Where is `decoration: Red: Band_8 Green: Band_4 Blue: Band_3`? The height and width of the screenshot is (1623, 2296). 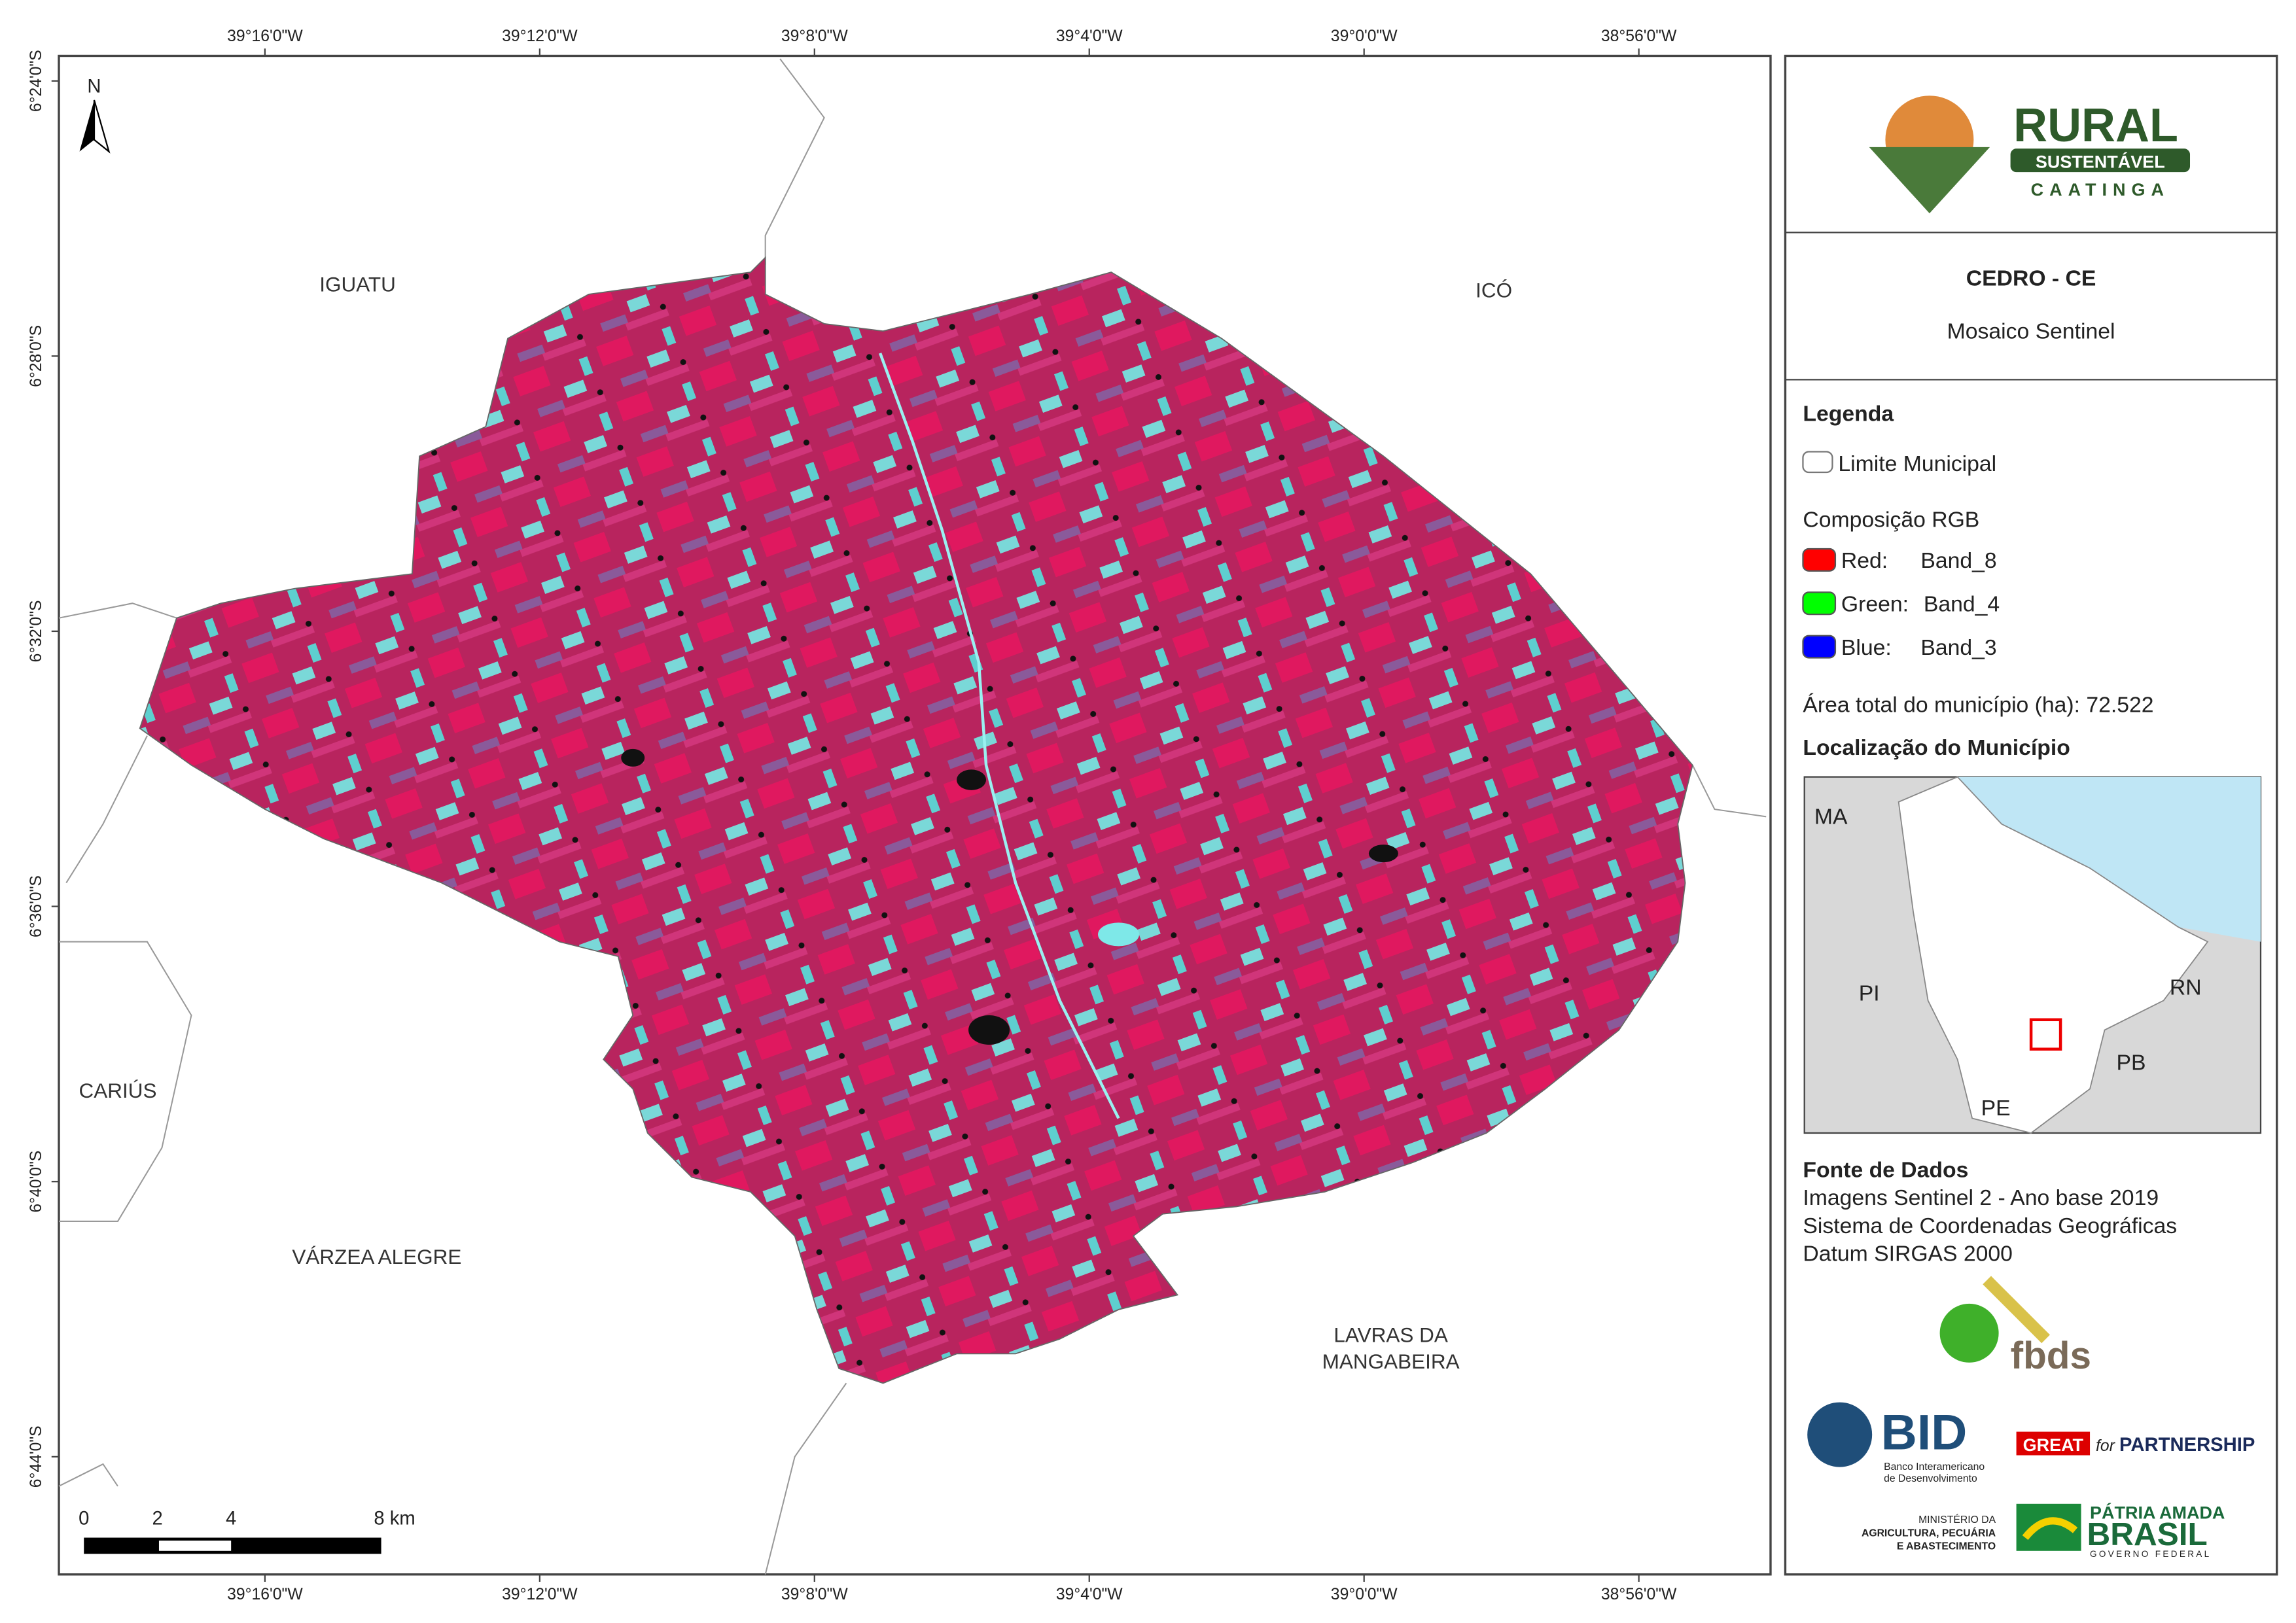 decoration: Red: Band_8 Green: Band_4 Blue: Band_3 is located at coordinates (1901, 604).